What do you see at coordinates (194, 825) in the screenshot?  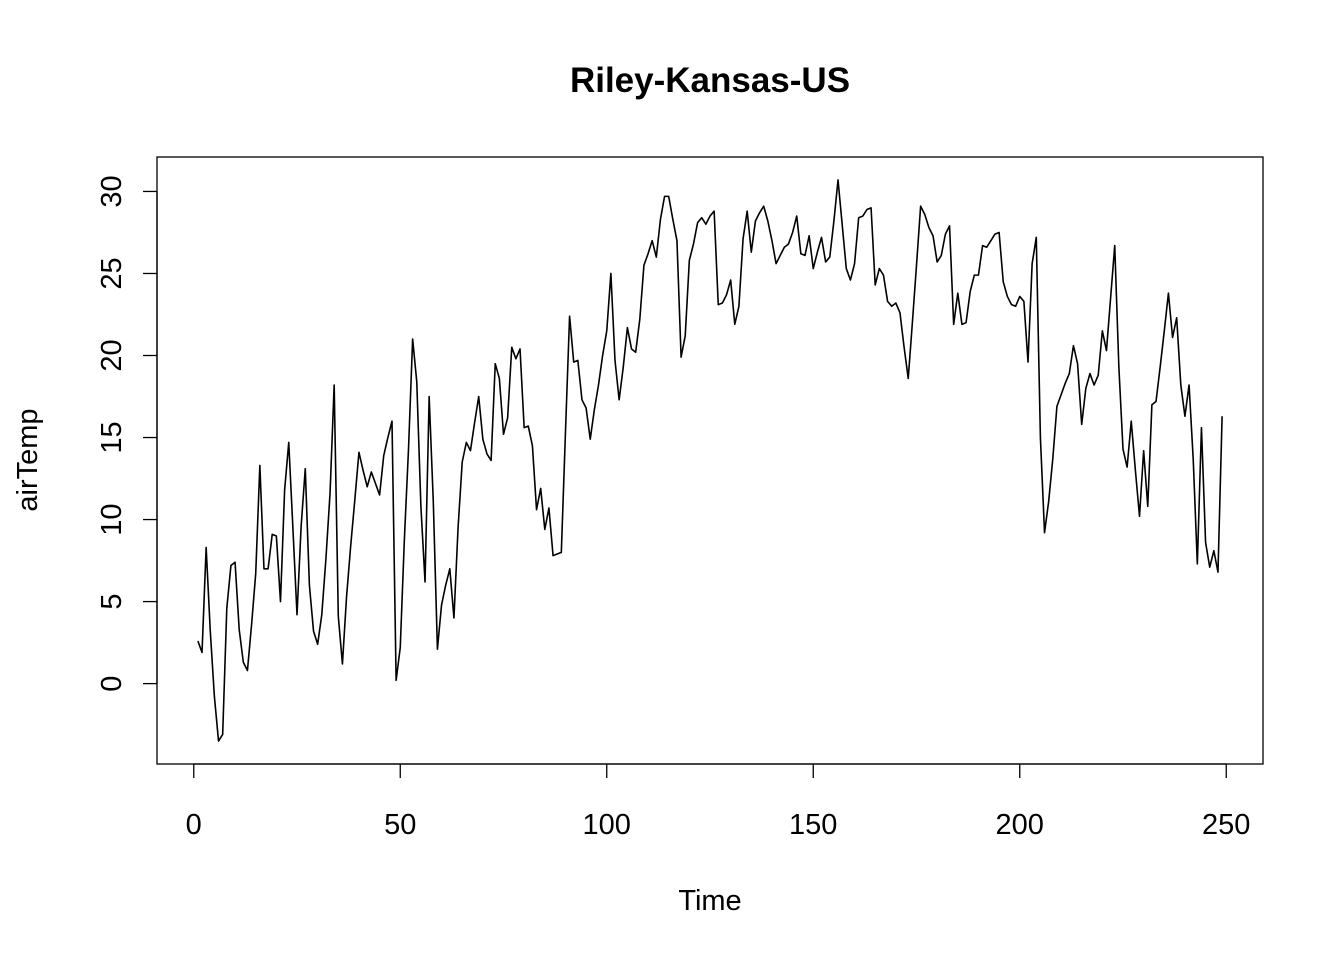 I see `x-tick-label: 0` at bounding box center [194, 825].